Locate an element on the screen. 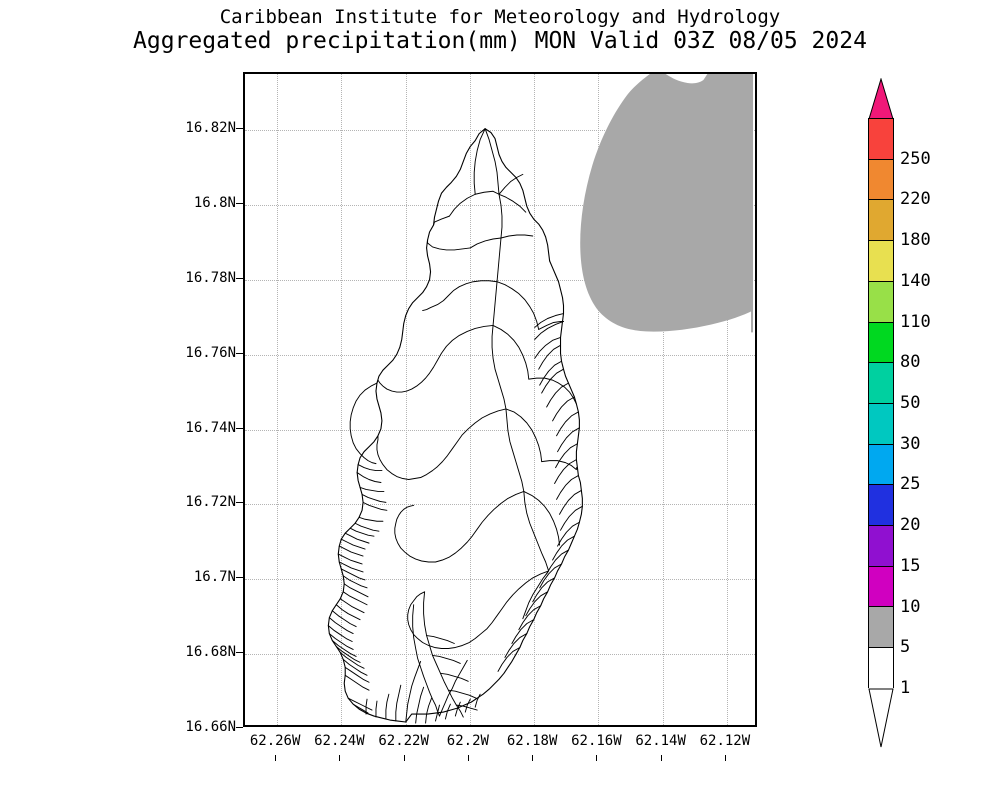 This screenshot has height=800, width=1000. colorbar-tick-label: 20 is located at coordinates (910, 525).